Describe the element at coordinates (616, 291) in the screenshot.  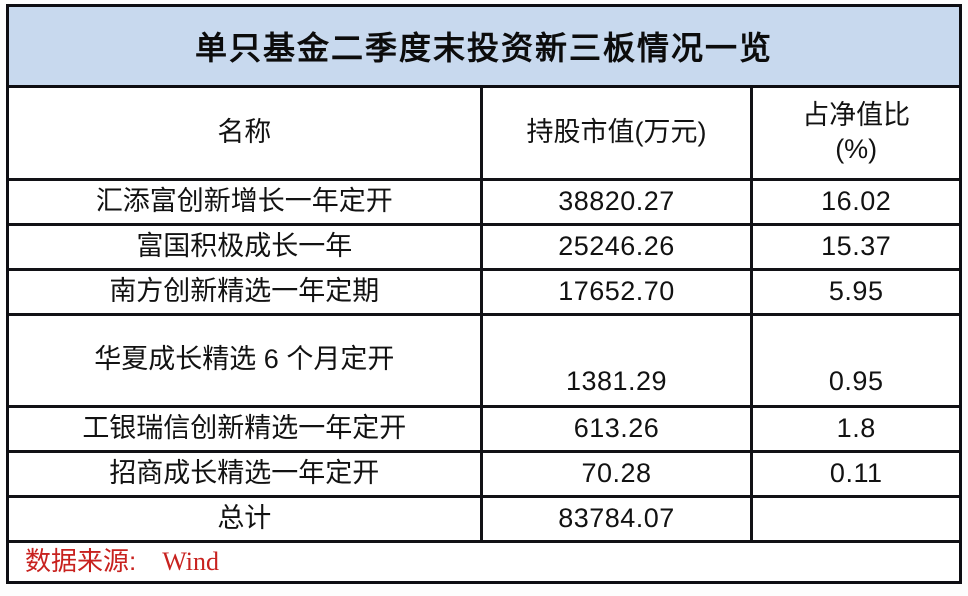
I see `value-cell: 17652.70` at that location.